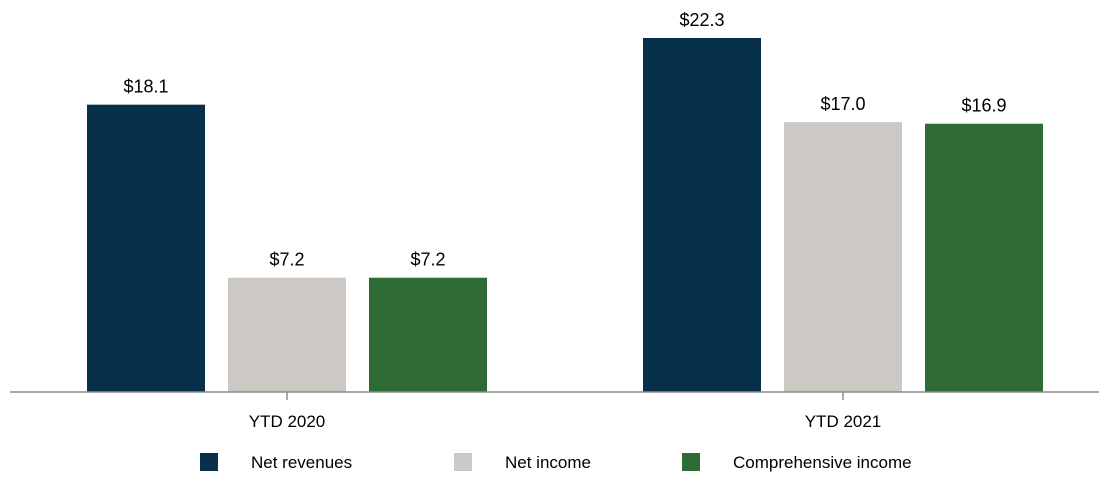  Describe the element at coordinates (701, 20) in the screenshot. I see `data-label-net-revenues-ytd-2021: $22.3` at that location.